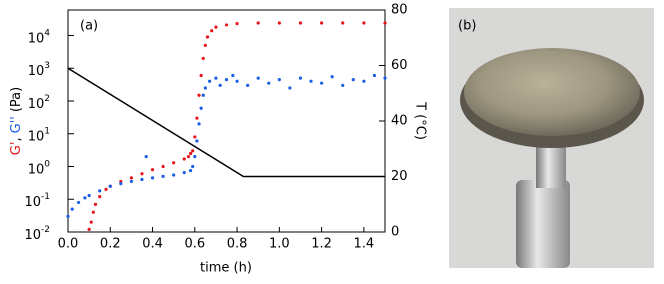  Describe the element at coordinates (16, 99) in the screenshot. I see `y-label-unit: (Pa)` at that location.